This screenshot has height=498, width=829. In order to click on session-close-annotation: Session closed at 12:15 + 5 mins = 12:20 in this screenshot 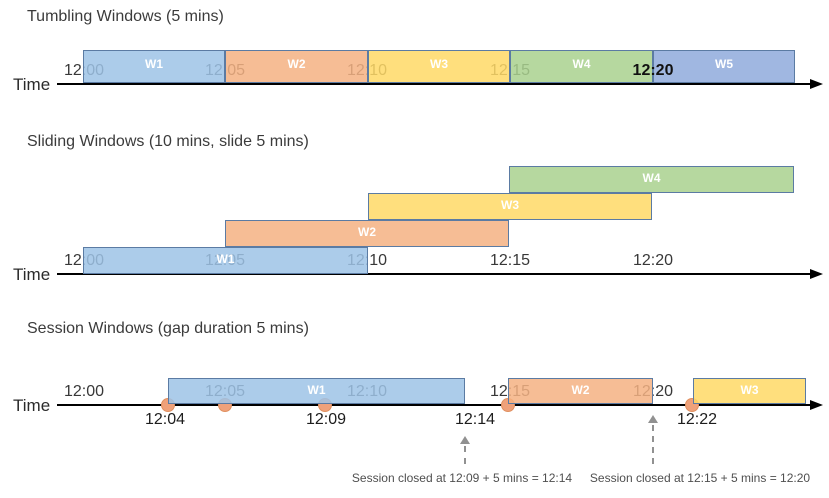, I will do `click(700, 478)`.